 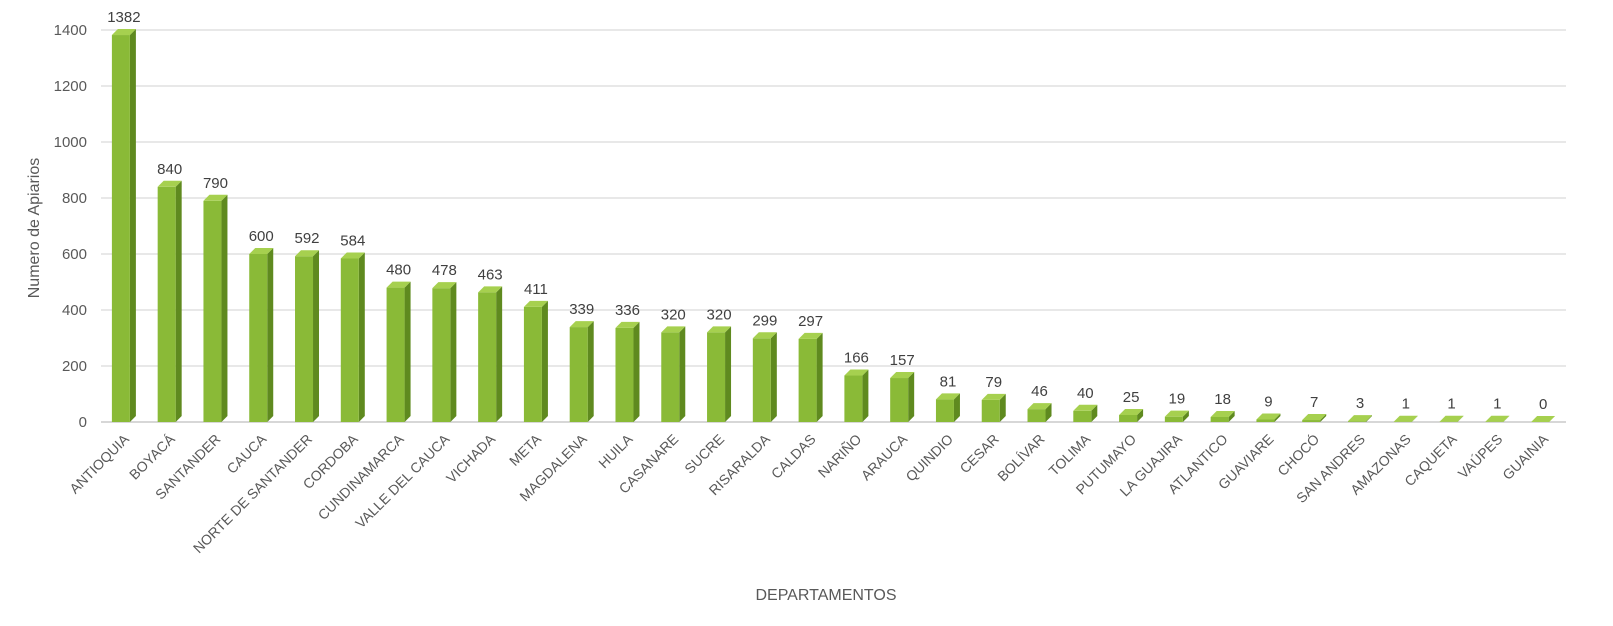 What do you see at coordinates (215, 183) in the screenshot?
I see `data-label: 790` at bounding box center [215, 183].